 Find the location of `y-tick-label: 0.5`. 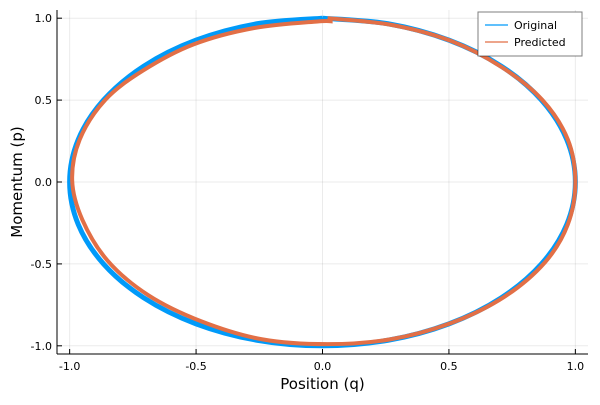

y-tick-label: 0.5 is located at coordinates (44, 100).